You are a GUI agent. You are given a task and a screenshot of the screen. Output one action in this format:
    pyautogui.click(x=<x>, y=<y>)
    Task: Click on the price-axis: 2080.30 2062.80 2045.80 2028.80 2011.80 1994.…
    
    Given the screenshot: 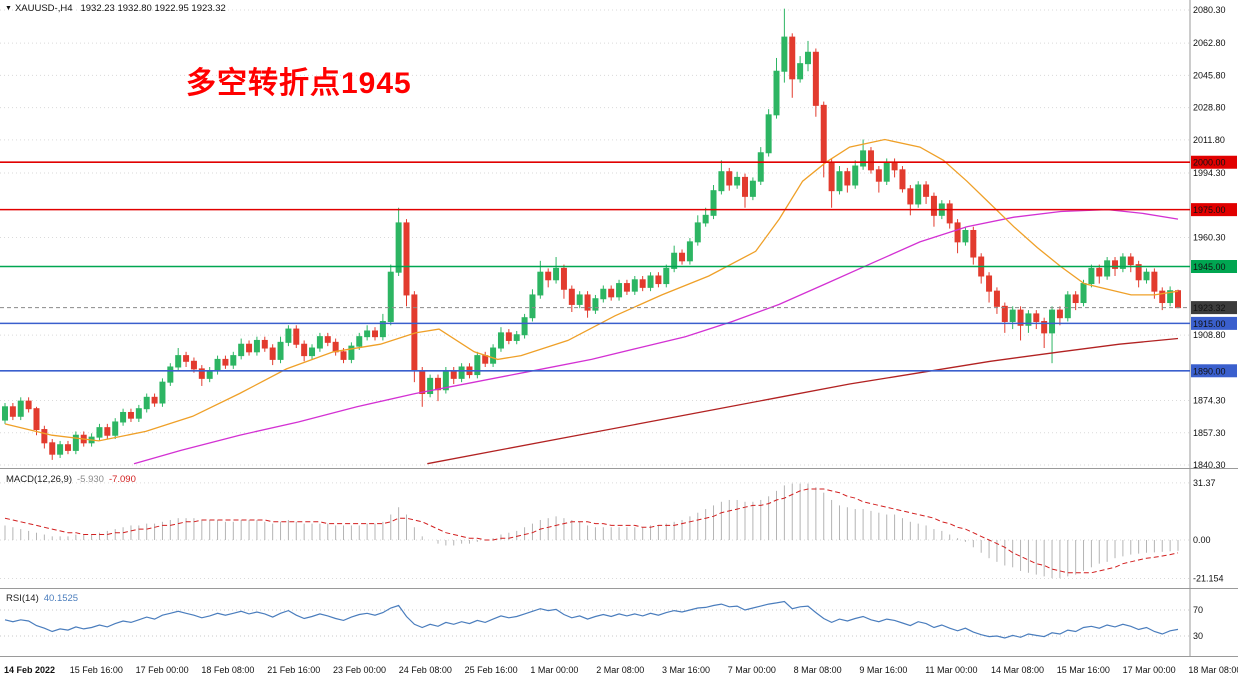 What is the action you would take?
    pyautogui.click(x=1209, y=323)
    